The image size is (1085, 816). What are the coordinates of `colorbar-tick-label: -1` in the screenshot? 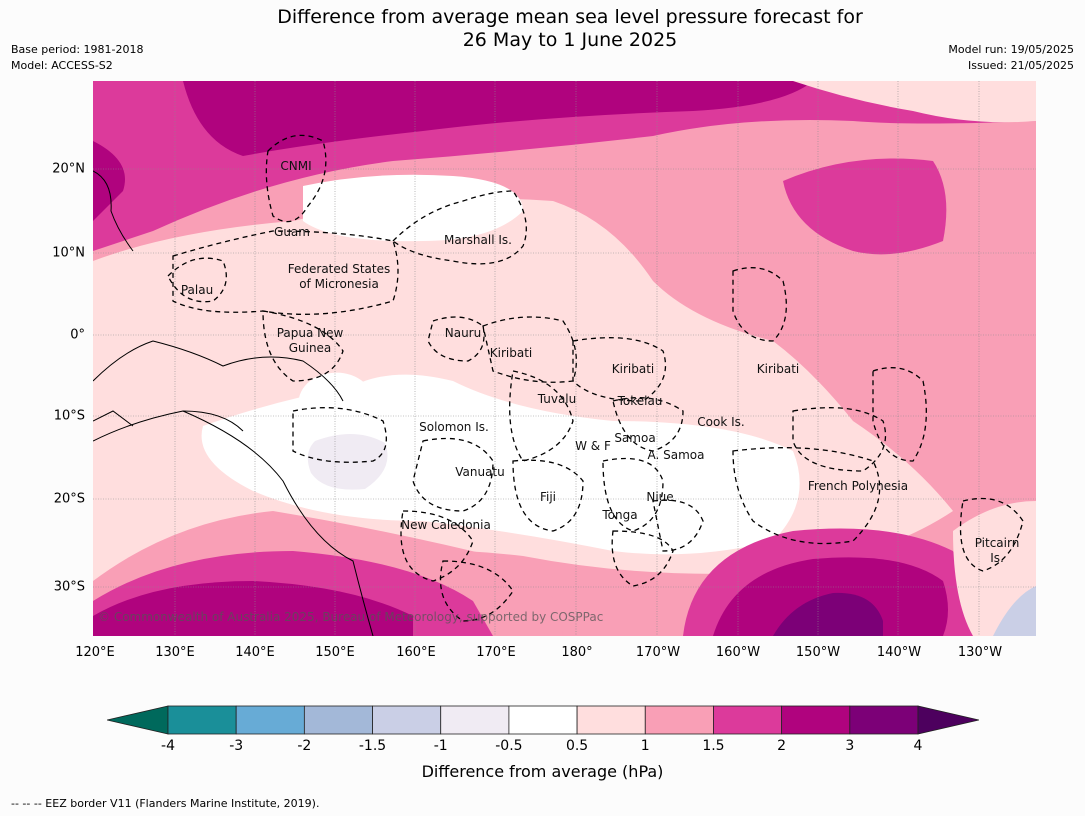 It's located at (440, 746).